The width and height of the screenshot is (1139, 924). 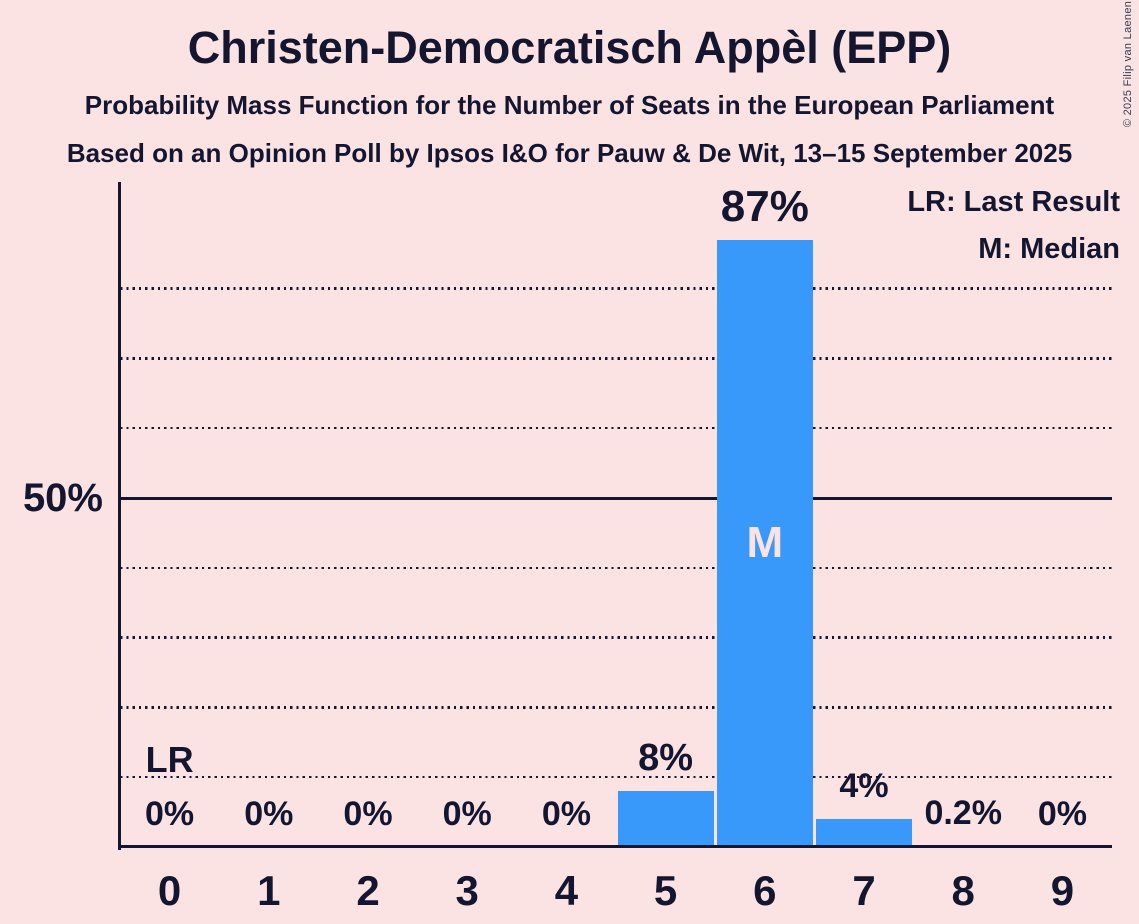 I want to click on y-axis-tick-label: 50%, so click(x=62, y=498).